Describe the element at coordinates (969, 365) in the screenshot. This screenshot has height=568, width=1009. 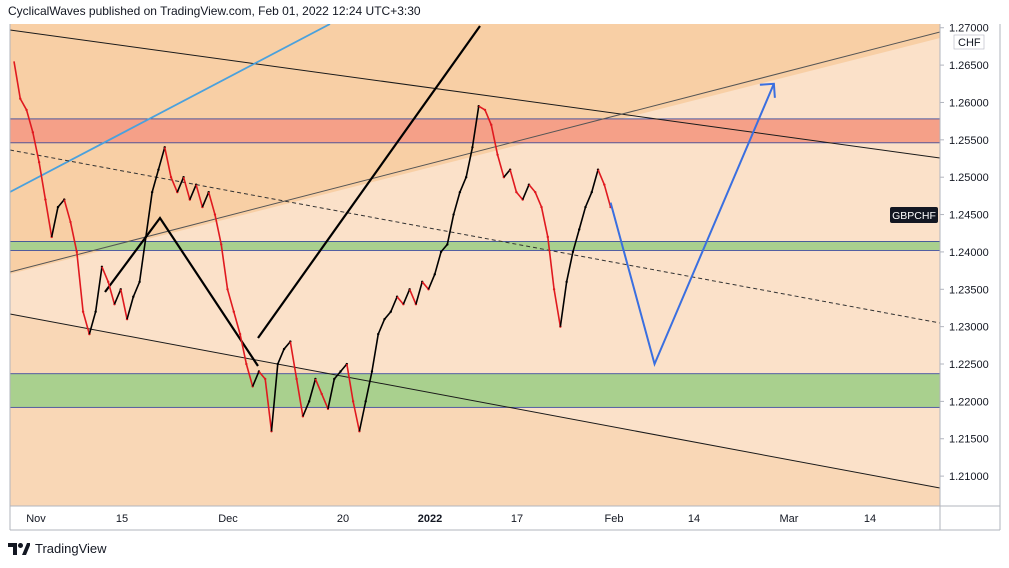
I see `y-tick-label: 1.22500` at that location.